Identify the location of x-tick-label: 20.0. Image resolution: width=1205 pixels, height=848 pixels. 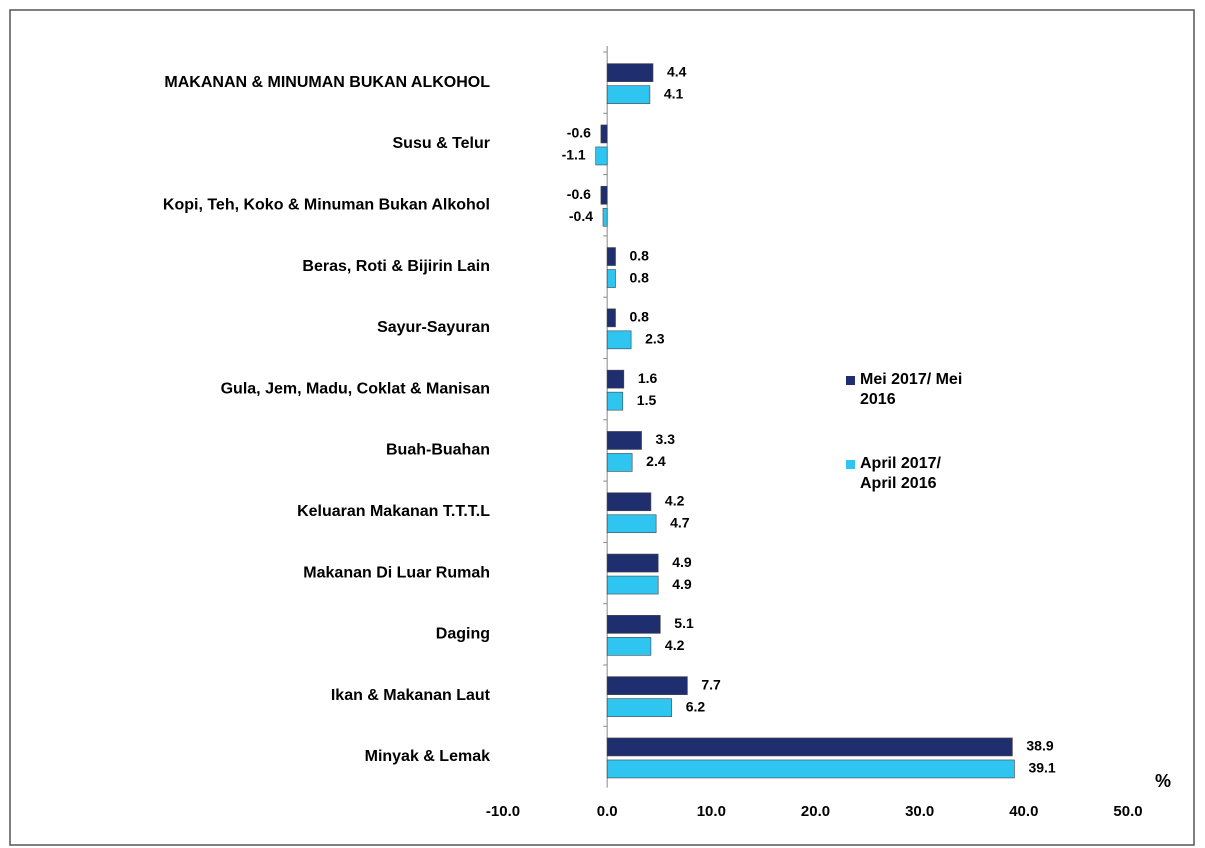
(815, 811).